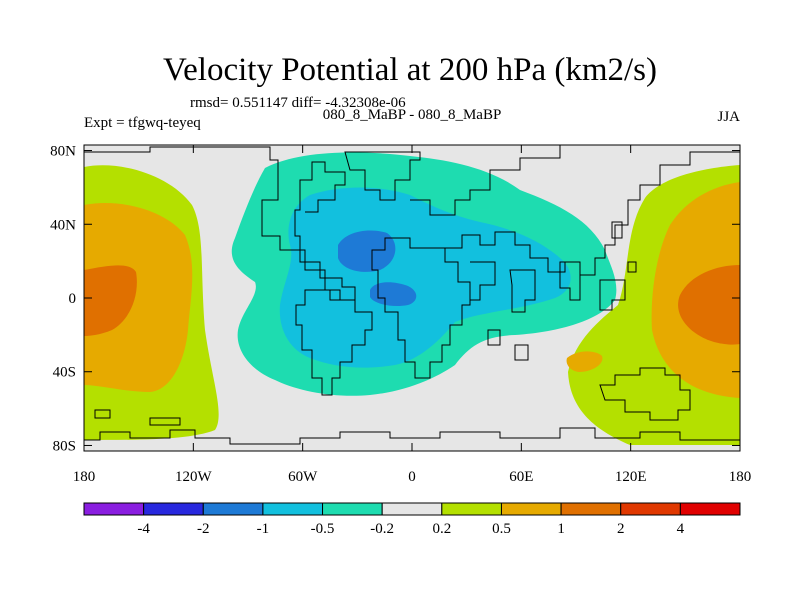 Image resolution: width=800 pixels, height=600 pixels. Describe the element at coordinates (220, 223) in the screenshot. I see `outline-north-america` at that location.